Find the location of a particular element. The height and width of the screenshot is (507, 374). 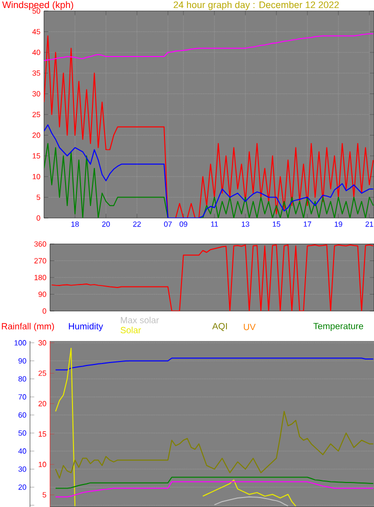

text: Rainfall (mm) is located at coordinates (28, 327).